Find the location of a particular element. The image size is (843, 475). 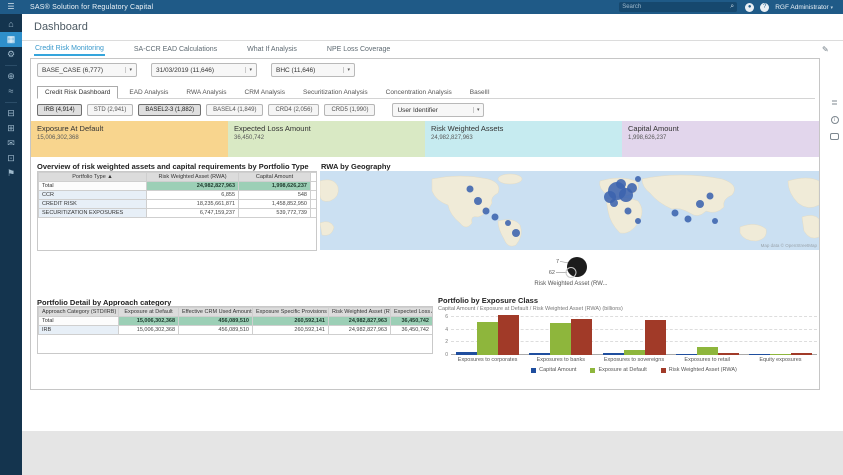

subtab-credit-risk-dashboard: Credit Risk Dashboard is located at coordinates (78, 92).